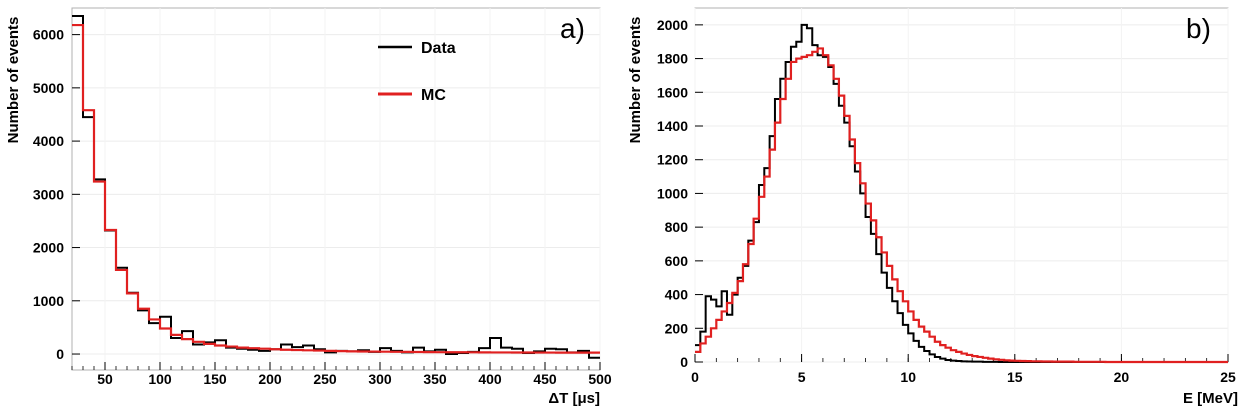 This screenshot has width=1242, height=412. Describe the element at coordinates (672, 92) in the screenshot. I see `y-tick-label: 1600` at that location.